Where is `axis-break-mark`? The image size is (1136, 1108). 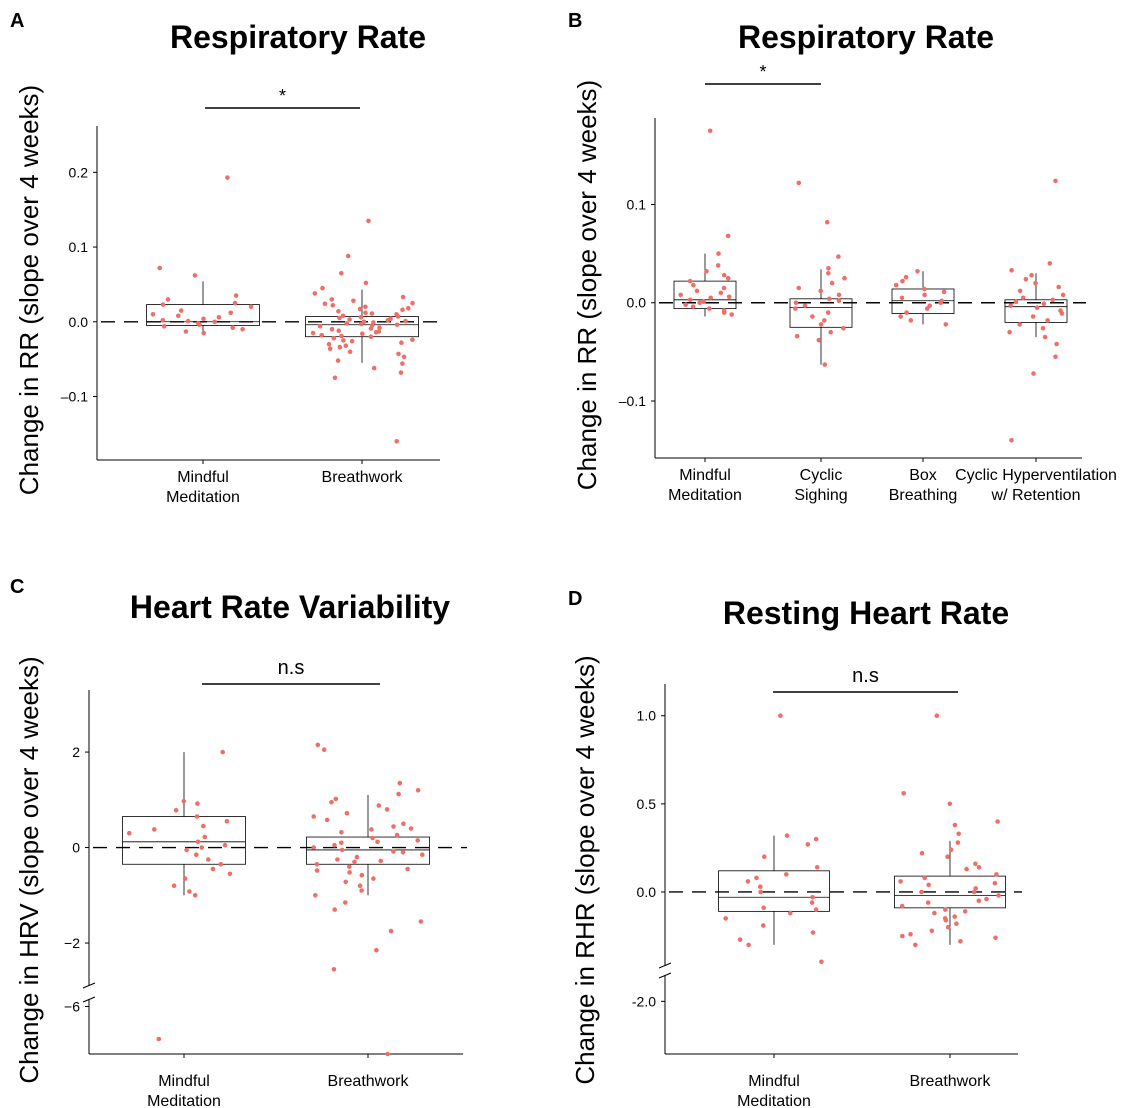 axis-break-mark is located at coordinates (665, 965).